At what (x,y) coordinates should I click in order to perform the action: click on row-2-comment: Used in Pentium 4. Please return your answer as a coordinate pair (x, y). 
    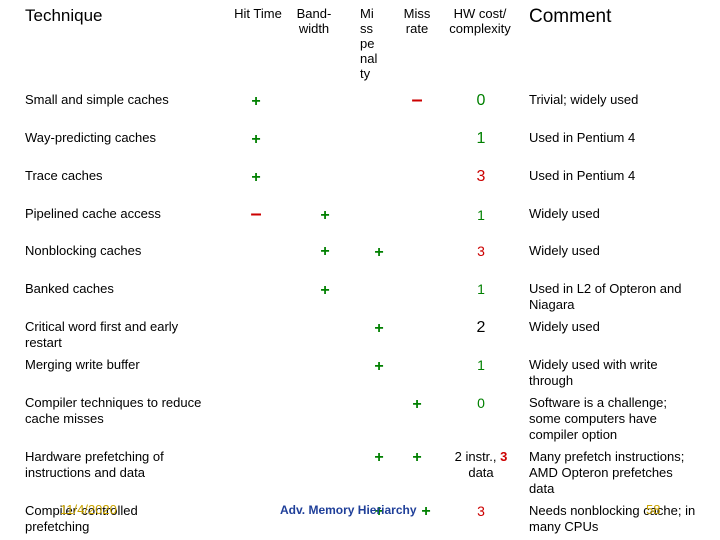
    Looking at the image, I should click on (622, 138).